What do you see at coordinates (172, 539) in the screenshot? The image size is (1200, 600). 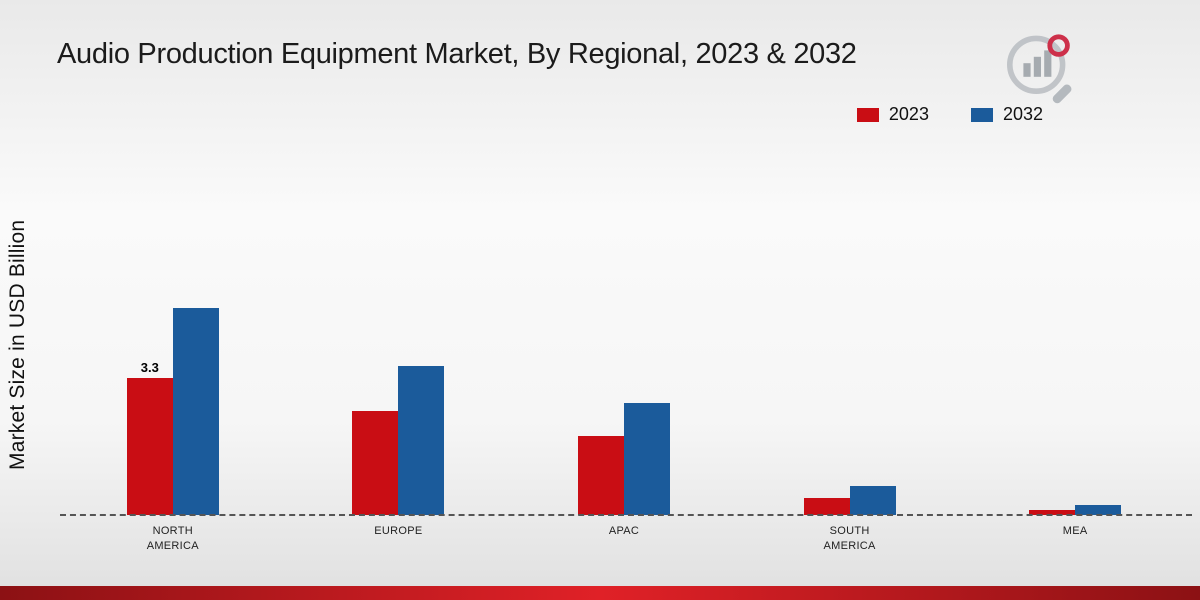 I see `category-label-north-america: NORTH AMERICA` at bounding box center [172, 539].